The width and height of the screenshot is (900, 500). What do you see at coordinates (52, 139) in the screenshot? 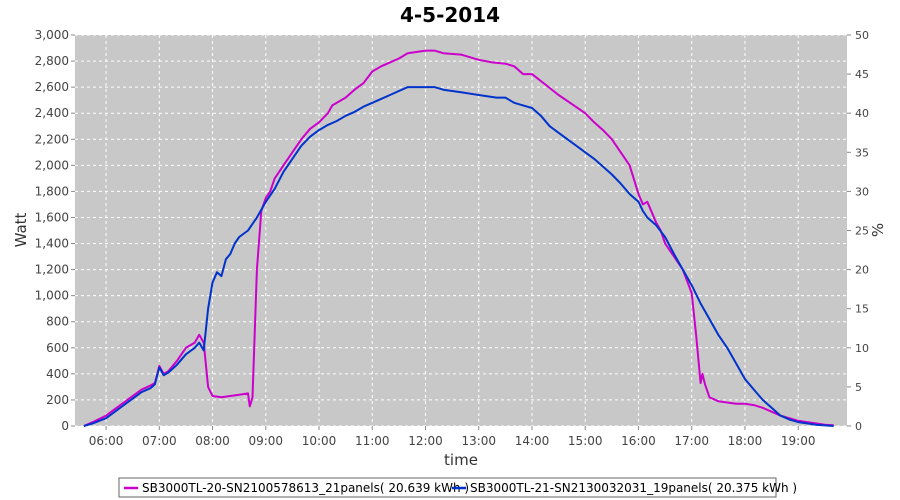
I see `y-tick-label: 2,200` at bounding box center [52, 139].